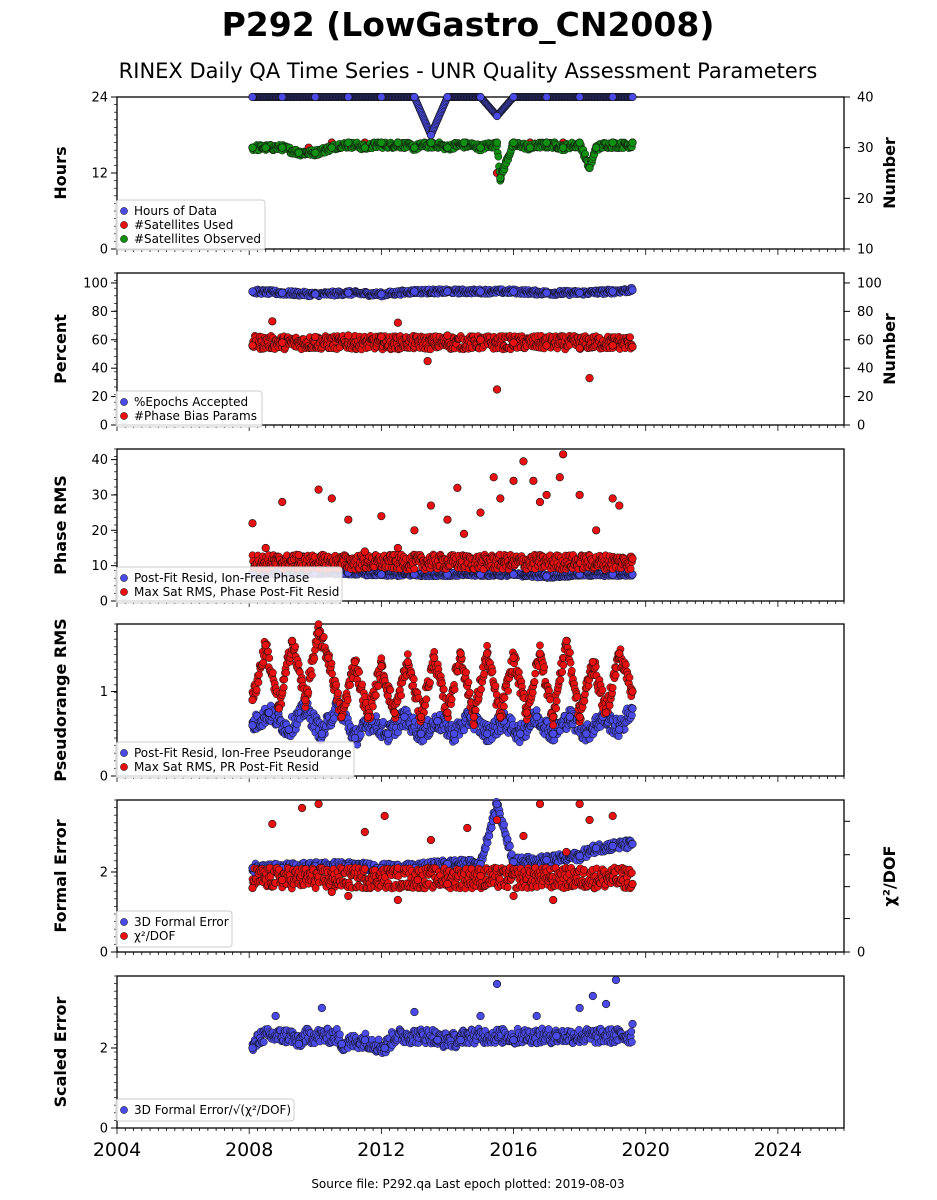 This screenshot has width=937, height=1200. I want to click on y-right-tick-label: 100, so click(869, 283).